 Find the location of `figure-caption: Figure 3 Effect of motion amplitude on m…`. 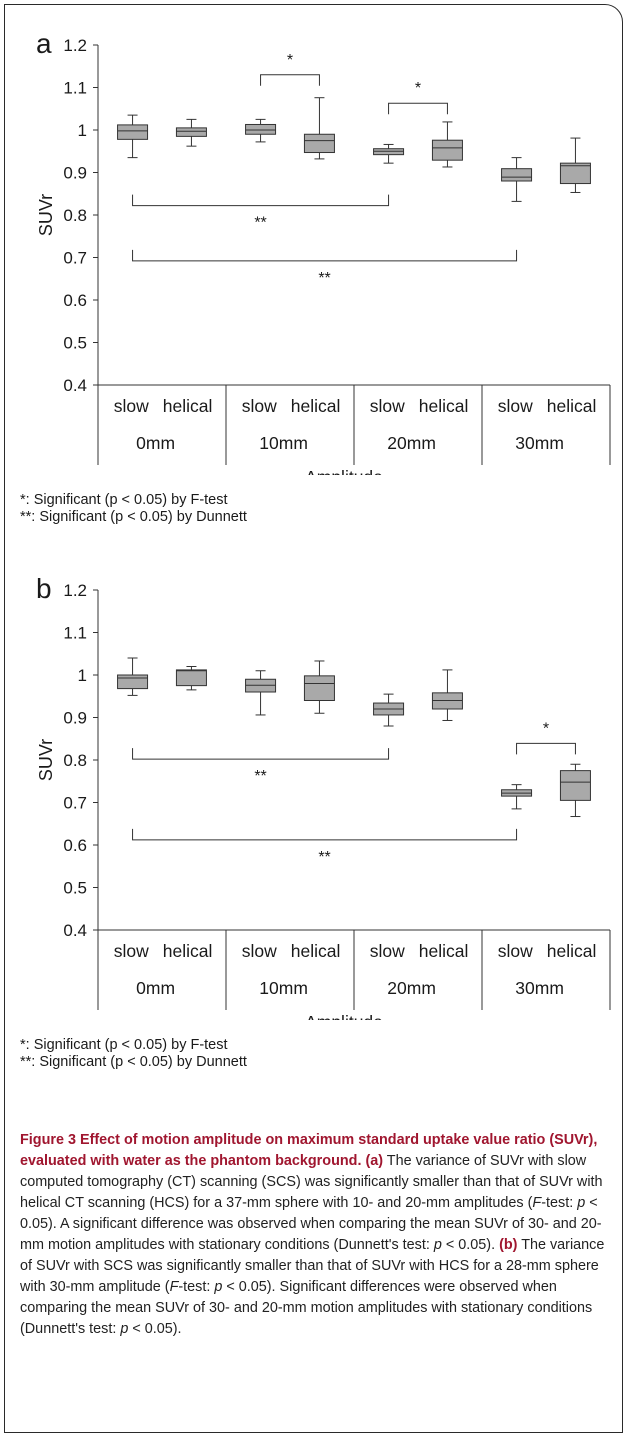

figure-caption: Figure 3 Effect of motion amplitude on m… is located at coordinates (316, 1235).